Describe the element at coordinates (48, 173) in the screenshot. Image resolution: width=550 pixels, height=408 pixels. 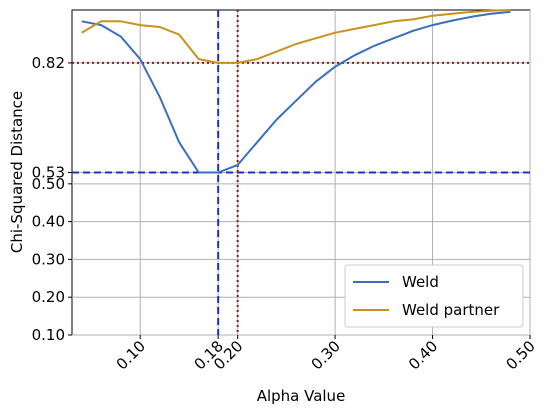
I see `y-tick-label: 0.53` at that location.